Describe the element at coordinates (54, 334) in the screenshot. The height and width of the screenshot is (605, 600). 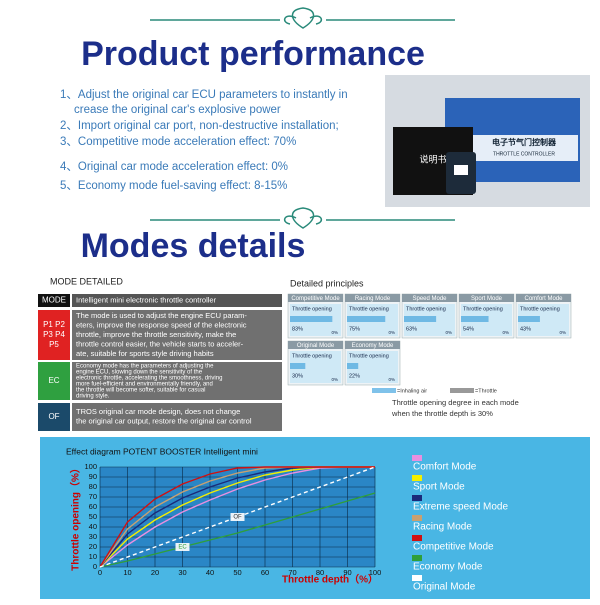
I see `mode-name: P3 P4` at that location.